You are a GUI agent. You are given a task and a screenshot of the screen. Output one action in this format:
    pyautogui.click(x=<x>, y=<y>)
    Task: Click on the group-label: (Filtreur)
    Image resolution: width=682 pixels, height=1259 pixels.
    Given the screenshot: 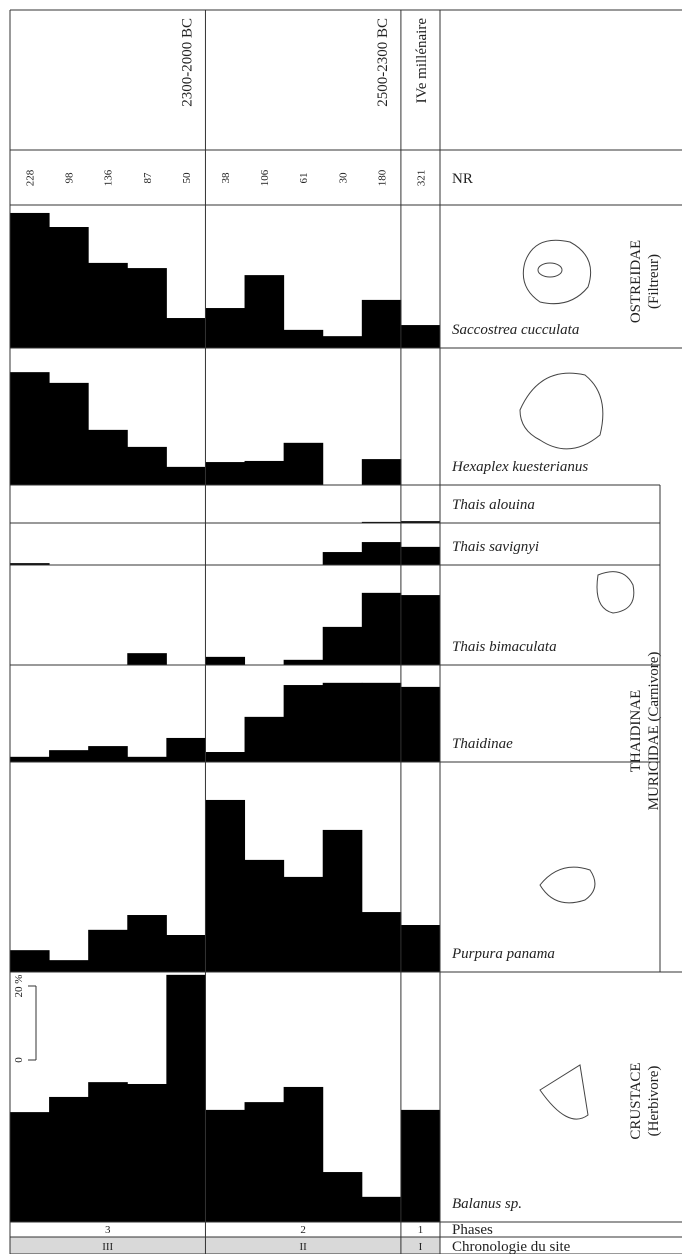 What is the action you would take?
    pyautogui.click(x=654, y=281)
    